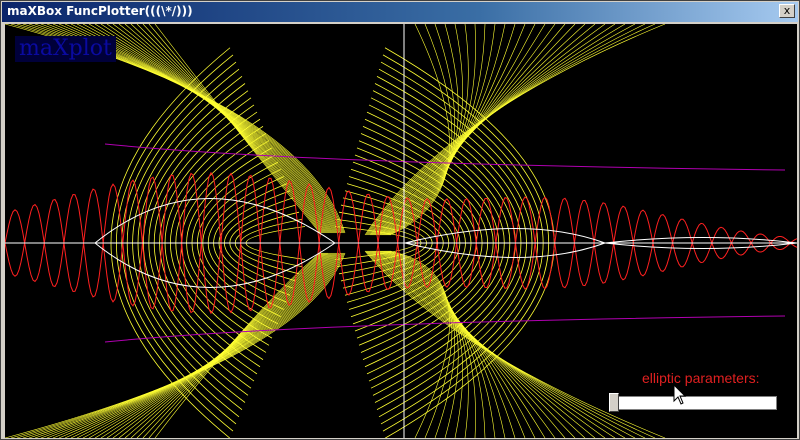 Image resolution: width=800 pixels, height=440 pixels. Describe the element at coordinates (65, 49) in the screenshot. I see `app-logo: maXplot` at that location.